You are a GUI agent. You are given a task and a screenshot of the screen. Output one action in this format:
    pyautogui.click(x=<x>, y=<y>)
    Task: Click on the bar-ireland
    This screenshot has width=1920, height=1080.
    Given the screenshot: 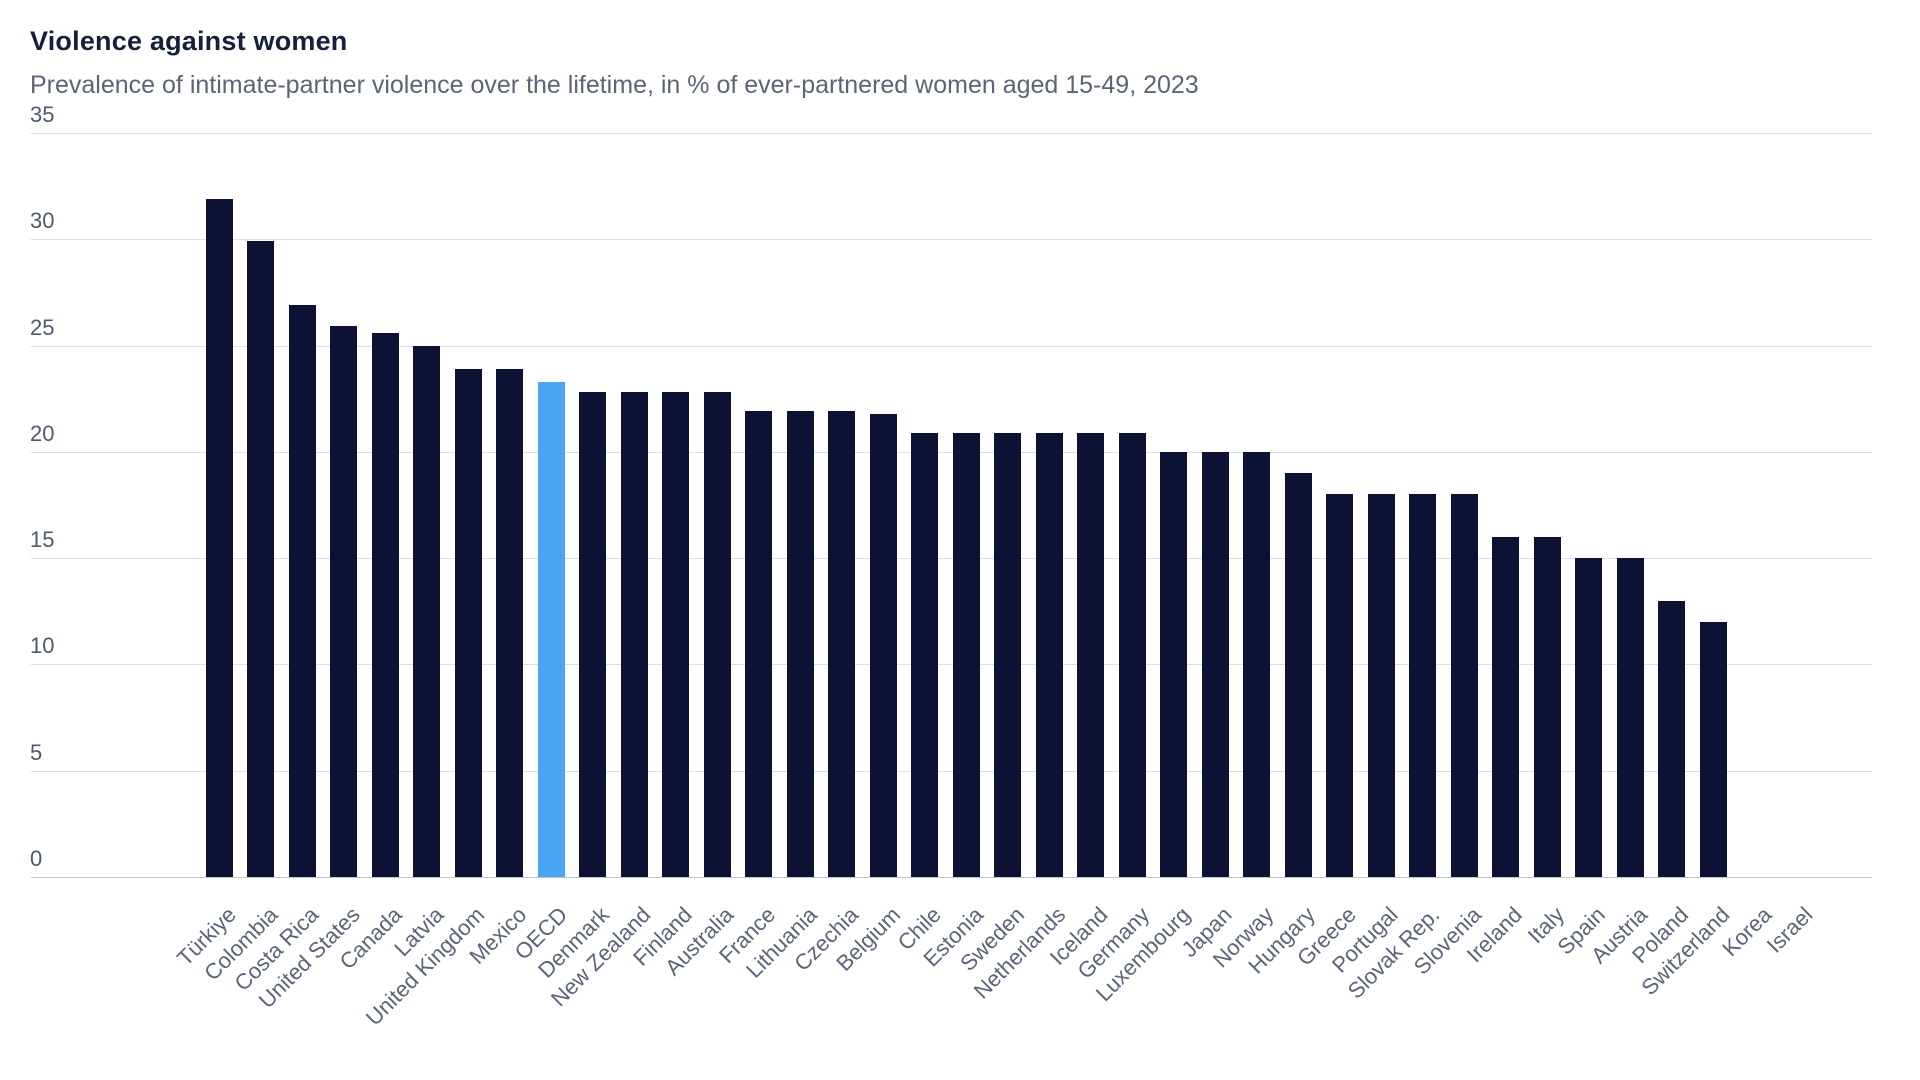 What is the action you would take?
    pyautogui.click(x=1505, y=706)
    